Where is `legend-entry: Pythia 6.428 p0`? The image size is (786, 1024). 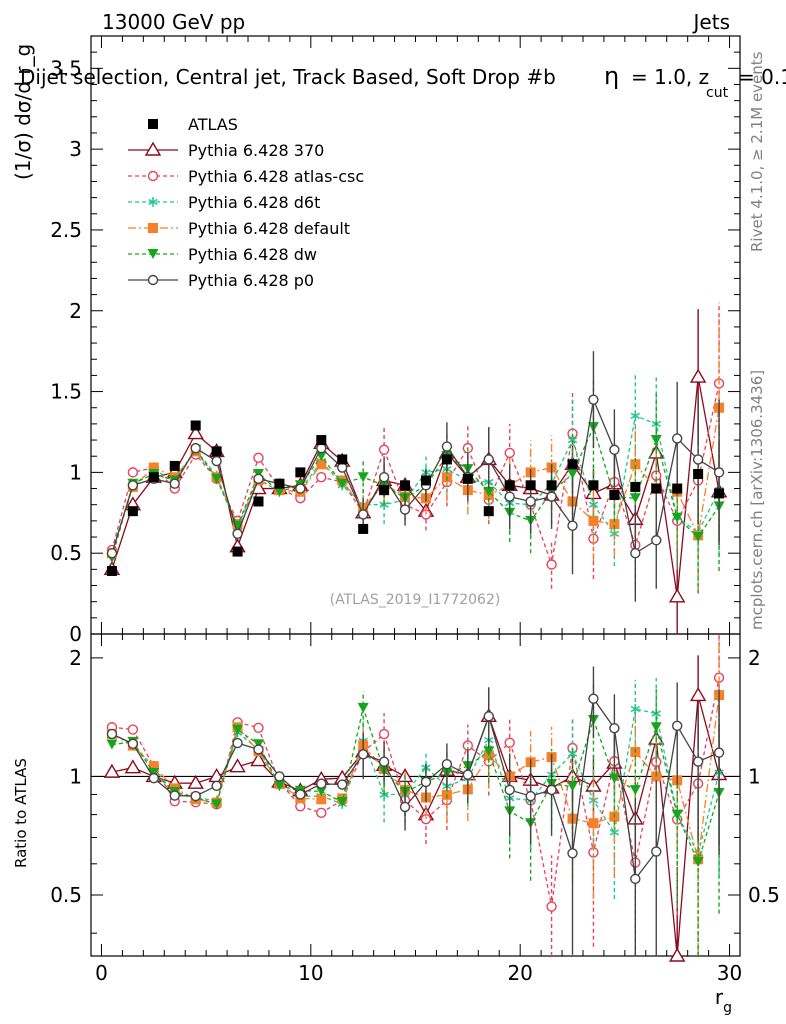 legend-entry: Pythia 6.428 p0 is located at coordinates (221, 280).